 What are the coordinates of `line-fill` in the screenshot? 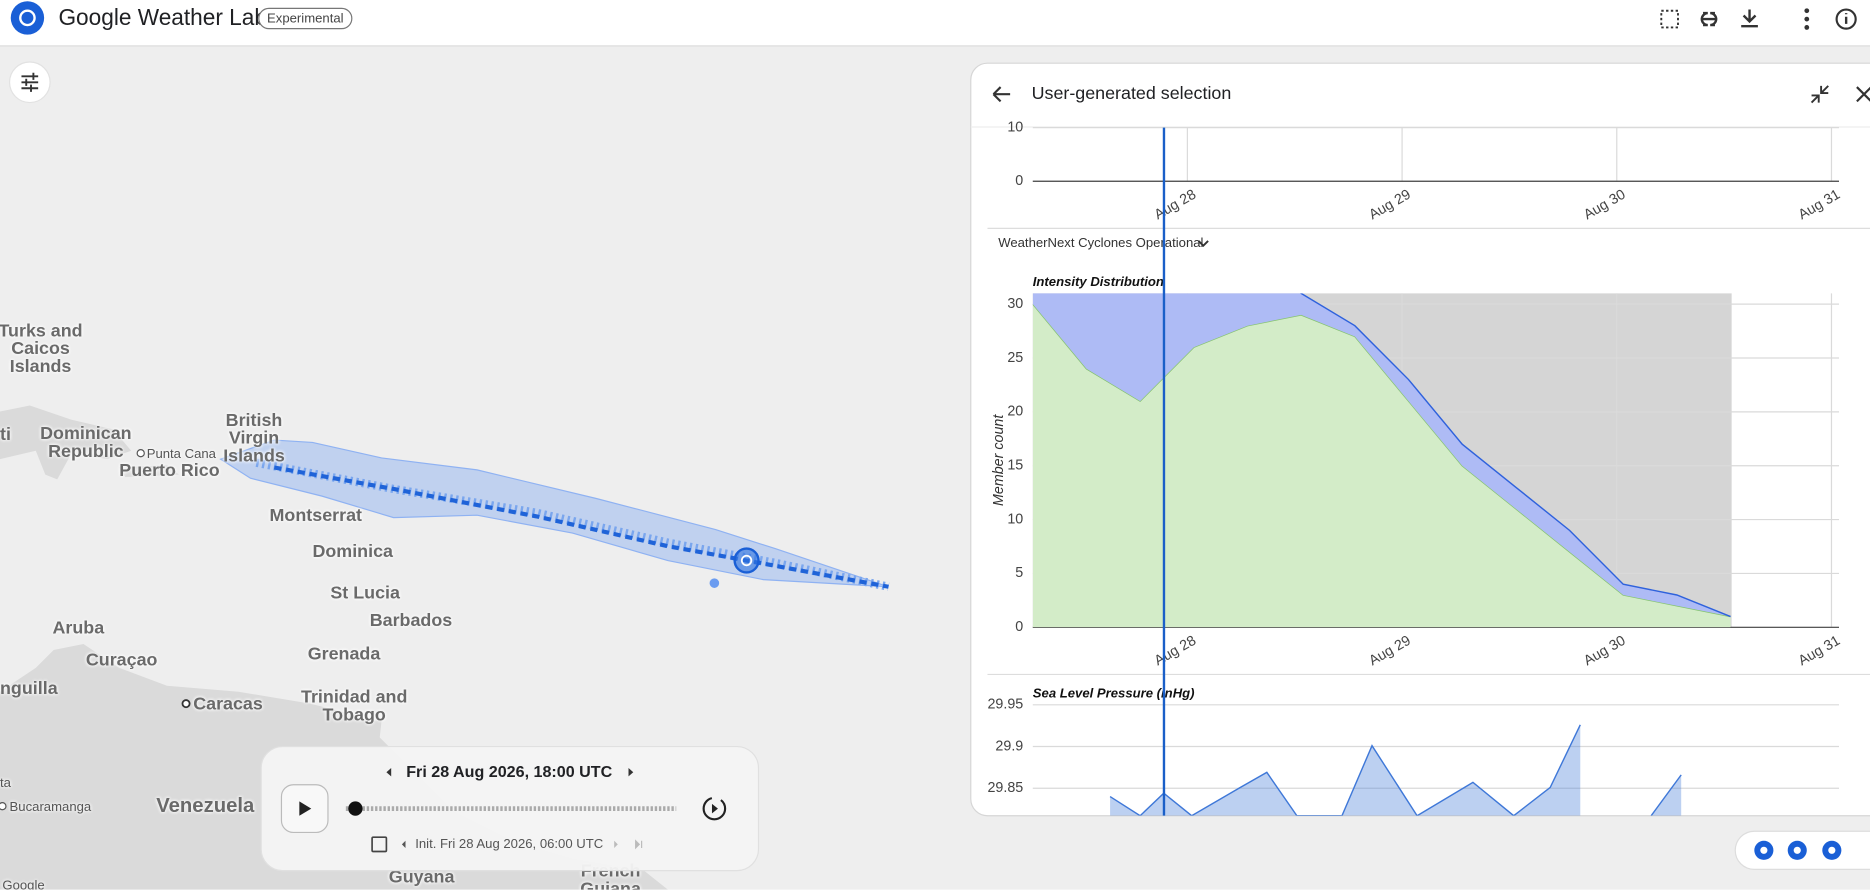 It's located at (1345, 770).